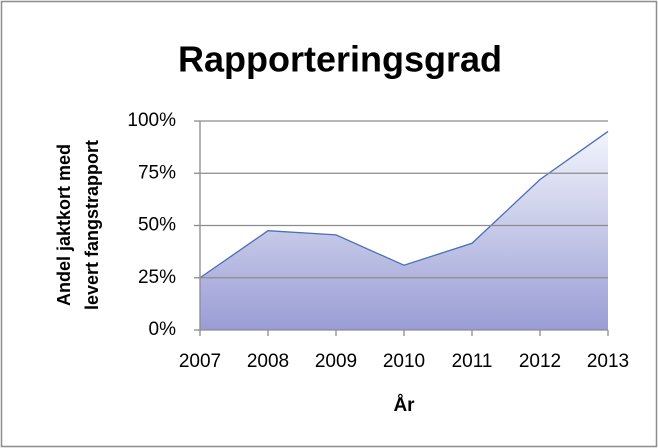  What do you see at coordinates (340, 59) in the screenshot?
I see `chart-title: Rapporteringsgrad` at bounding box center [340, 59].